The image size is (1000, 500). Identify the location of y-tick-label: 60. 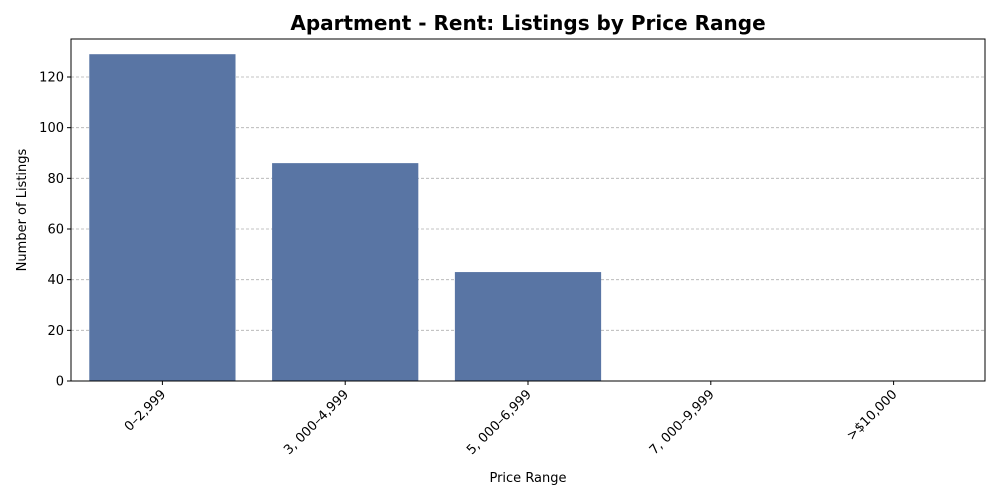
(55, 230).